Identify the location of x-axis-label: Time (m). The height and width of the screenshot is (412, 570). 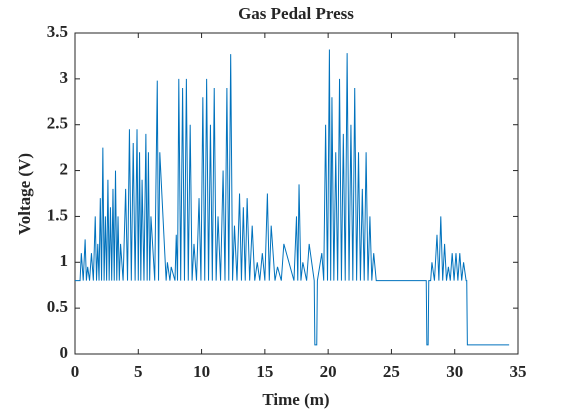
(295, 399).